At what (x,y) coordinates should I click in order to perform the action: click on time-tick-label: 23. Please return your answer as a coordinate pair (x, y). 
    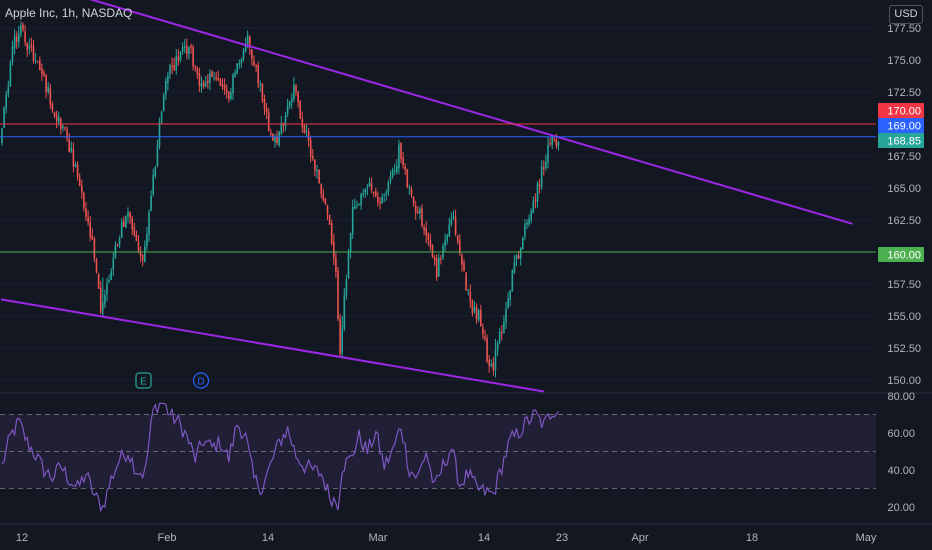
    Looking at the image, I should click on (562, 538).